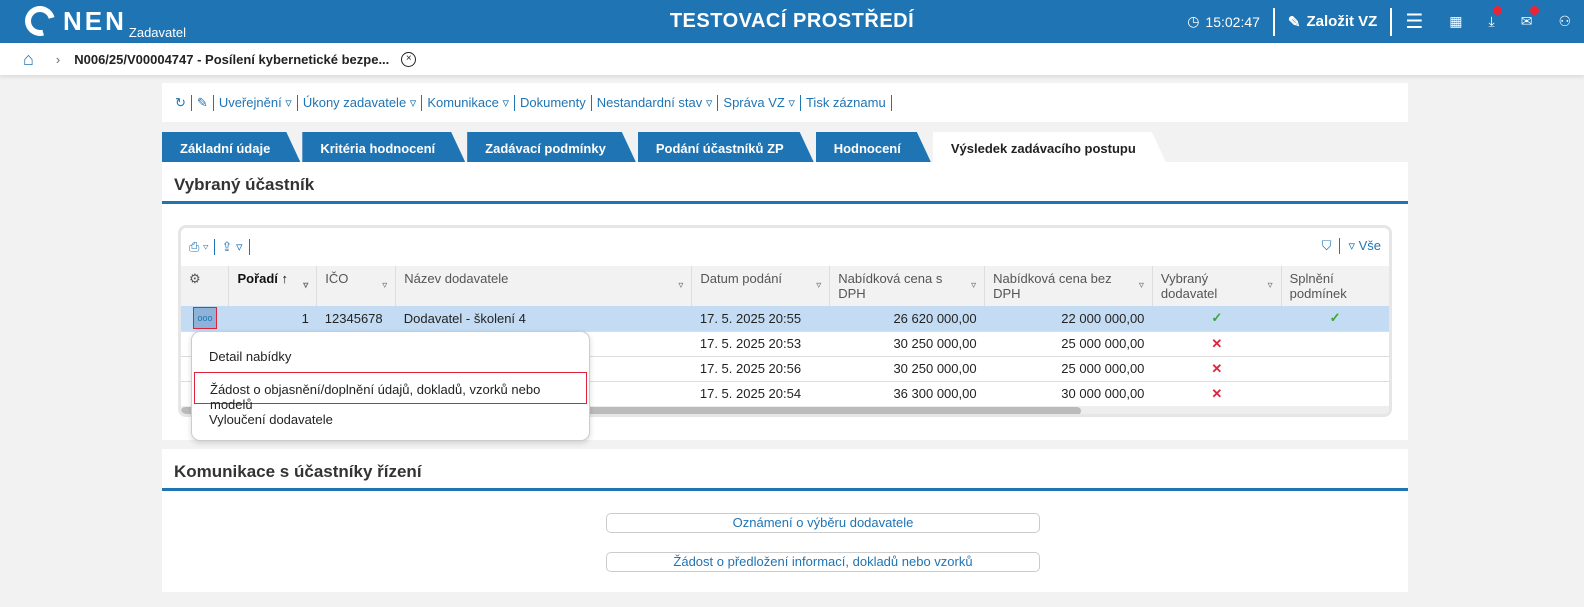 This screenshot has height=607, width=1584. Describe the element at coordinates (785, 470) in the screenshot. I see `section-title: Komunikace s účastníky řízení` at that location.